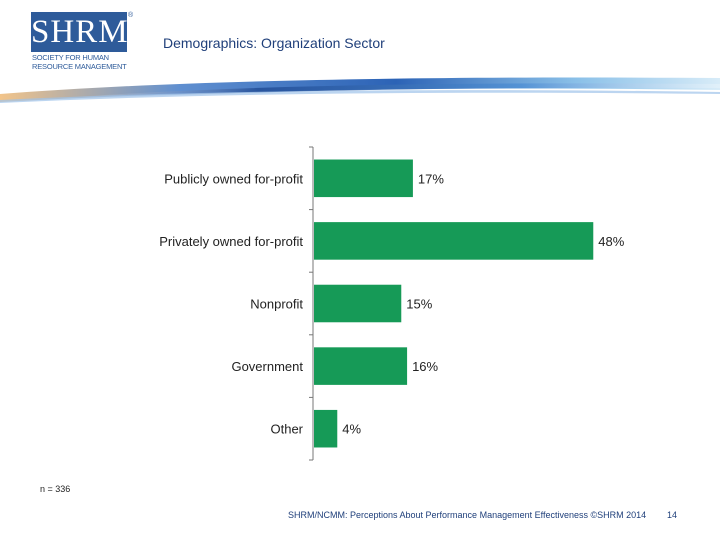 This screenshot has width=720, height=540. Describe the element at coordinates (55, 489) in the screenshot. I see `sample-size-note: n = 336` at that location.